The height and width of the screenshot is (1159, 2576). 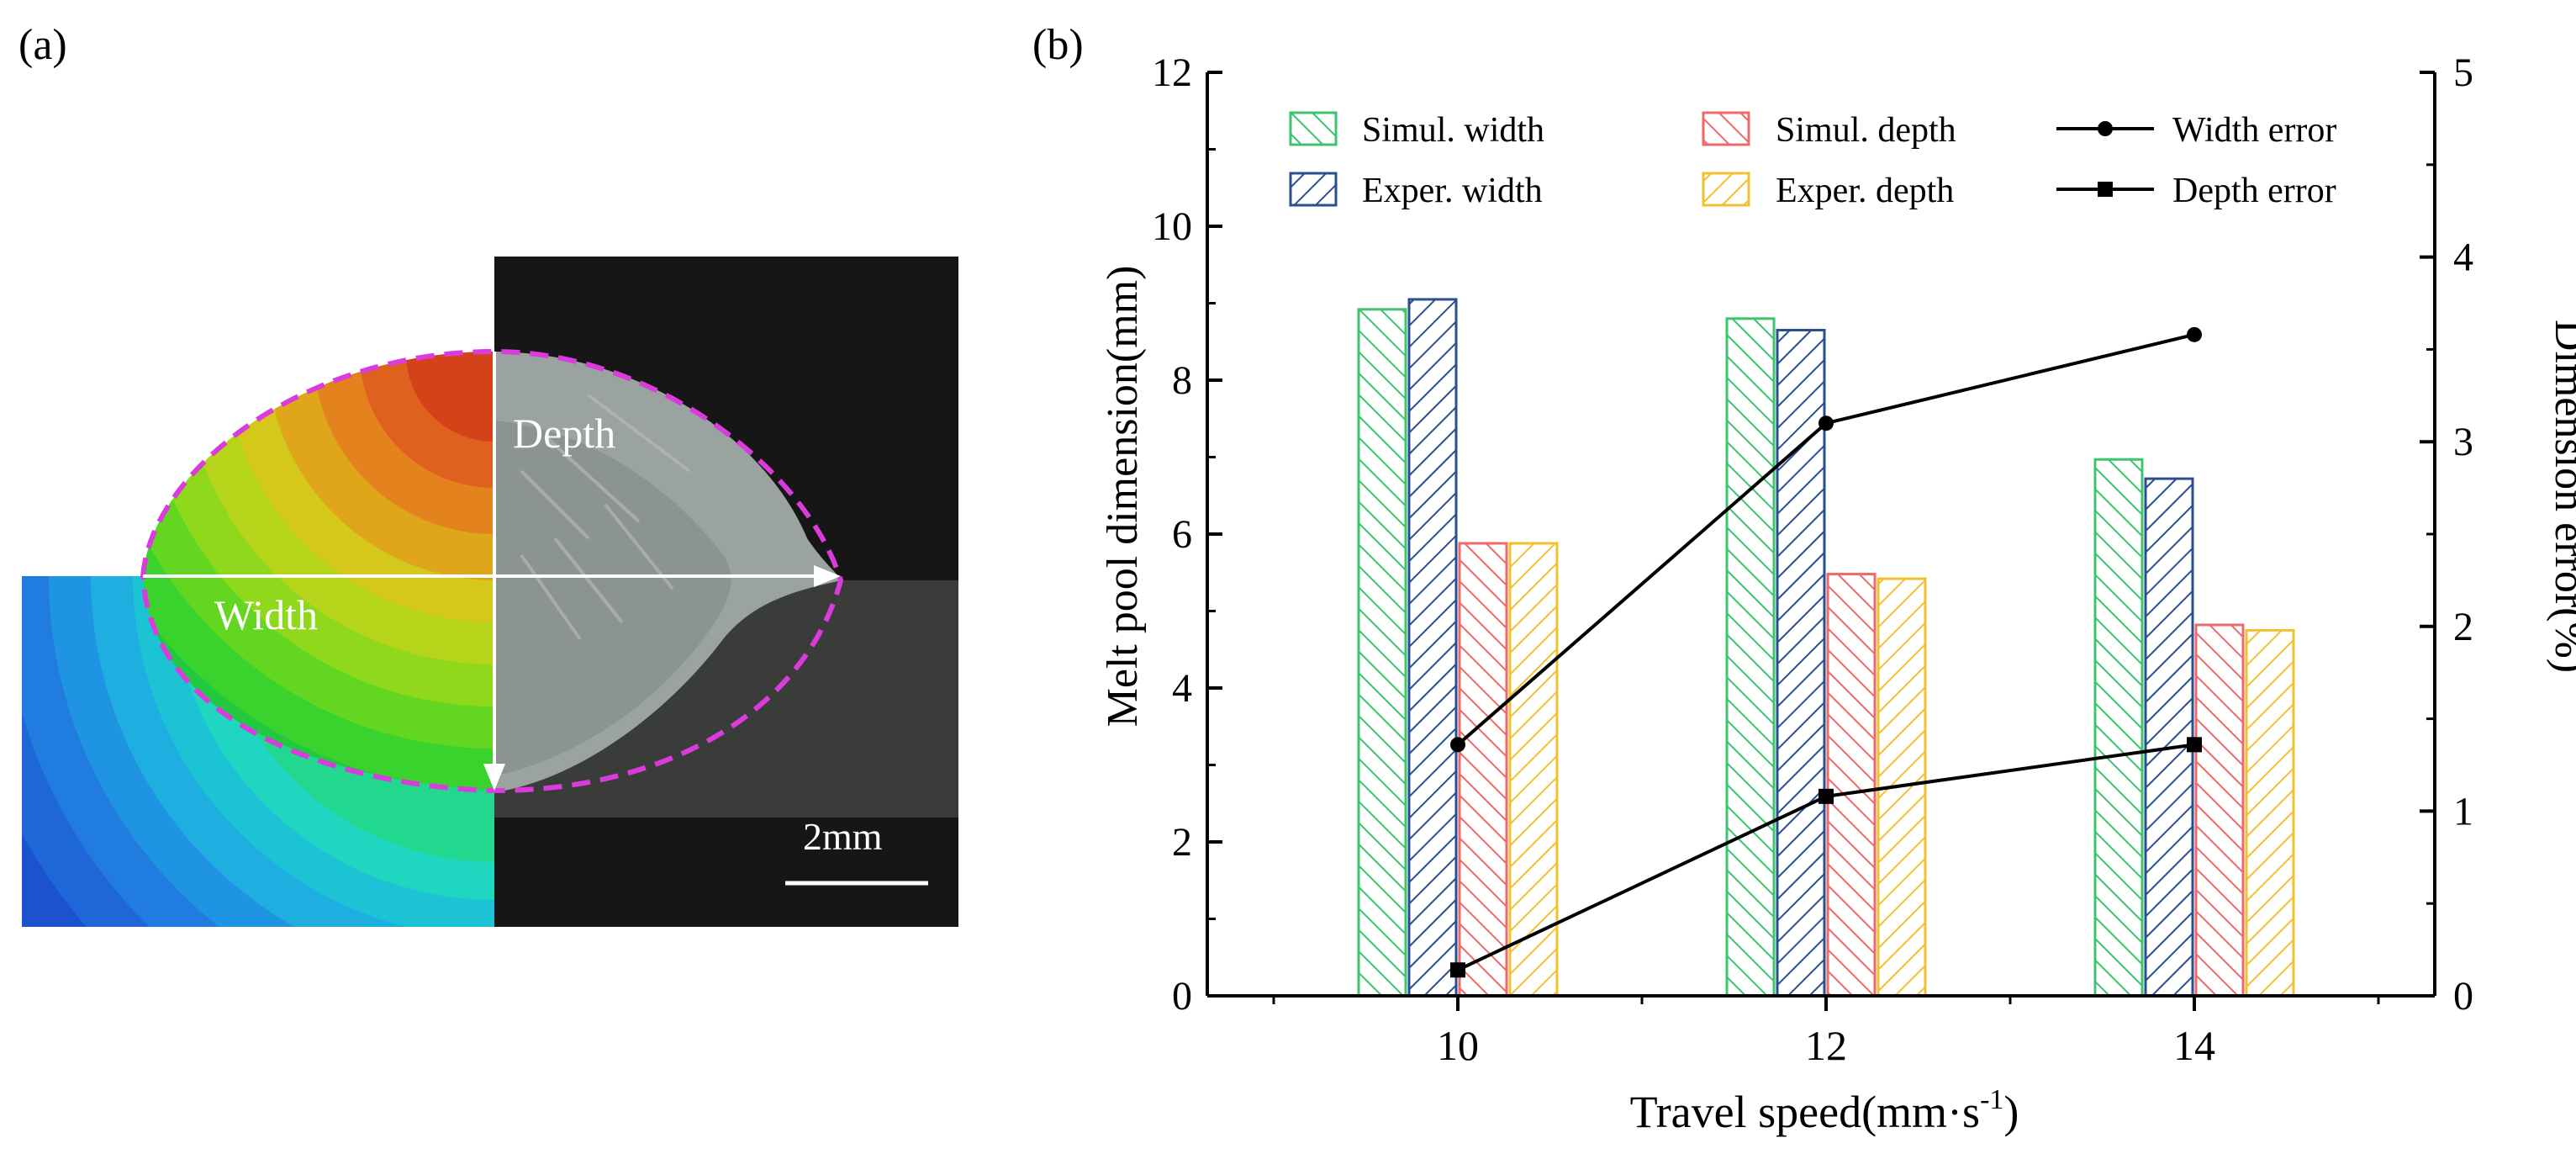 I want to click on legend-item-simul-width: Simul. width, so click(x=1416, y=130).